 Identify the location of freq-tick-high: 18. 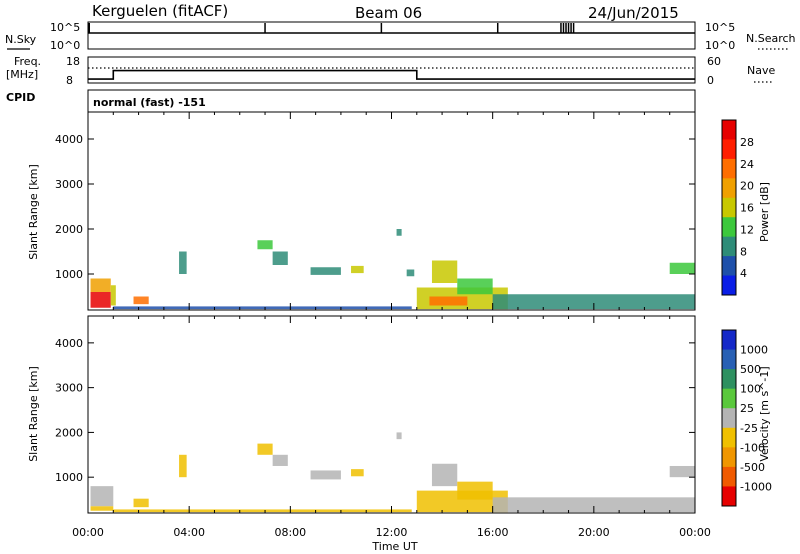
(73, 61).